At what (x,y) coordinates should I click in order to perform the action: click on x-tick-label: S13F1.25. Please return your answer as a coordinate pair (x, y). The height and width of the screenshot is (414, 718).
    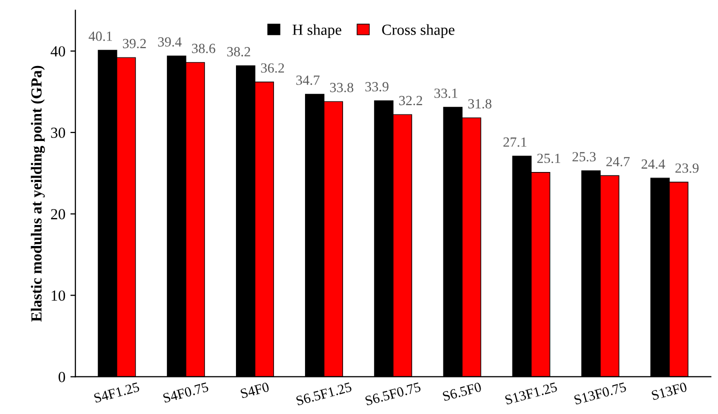
    Looking at the image, I should click on (531, 393).